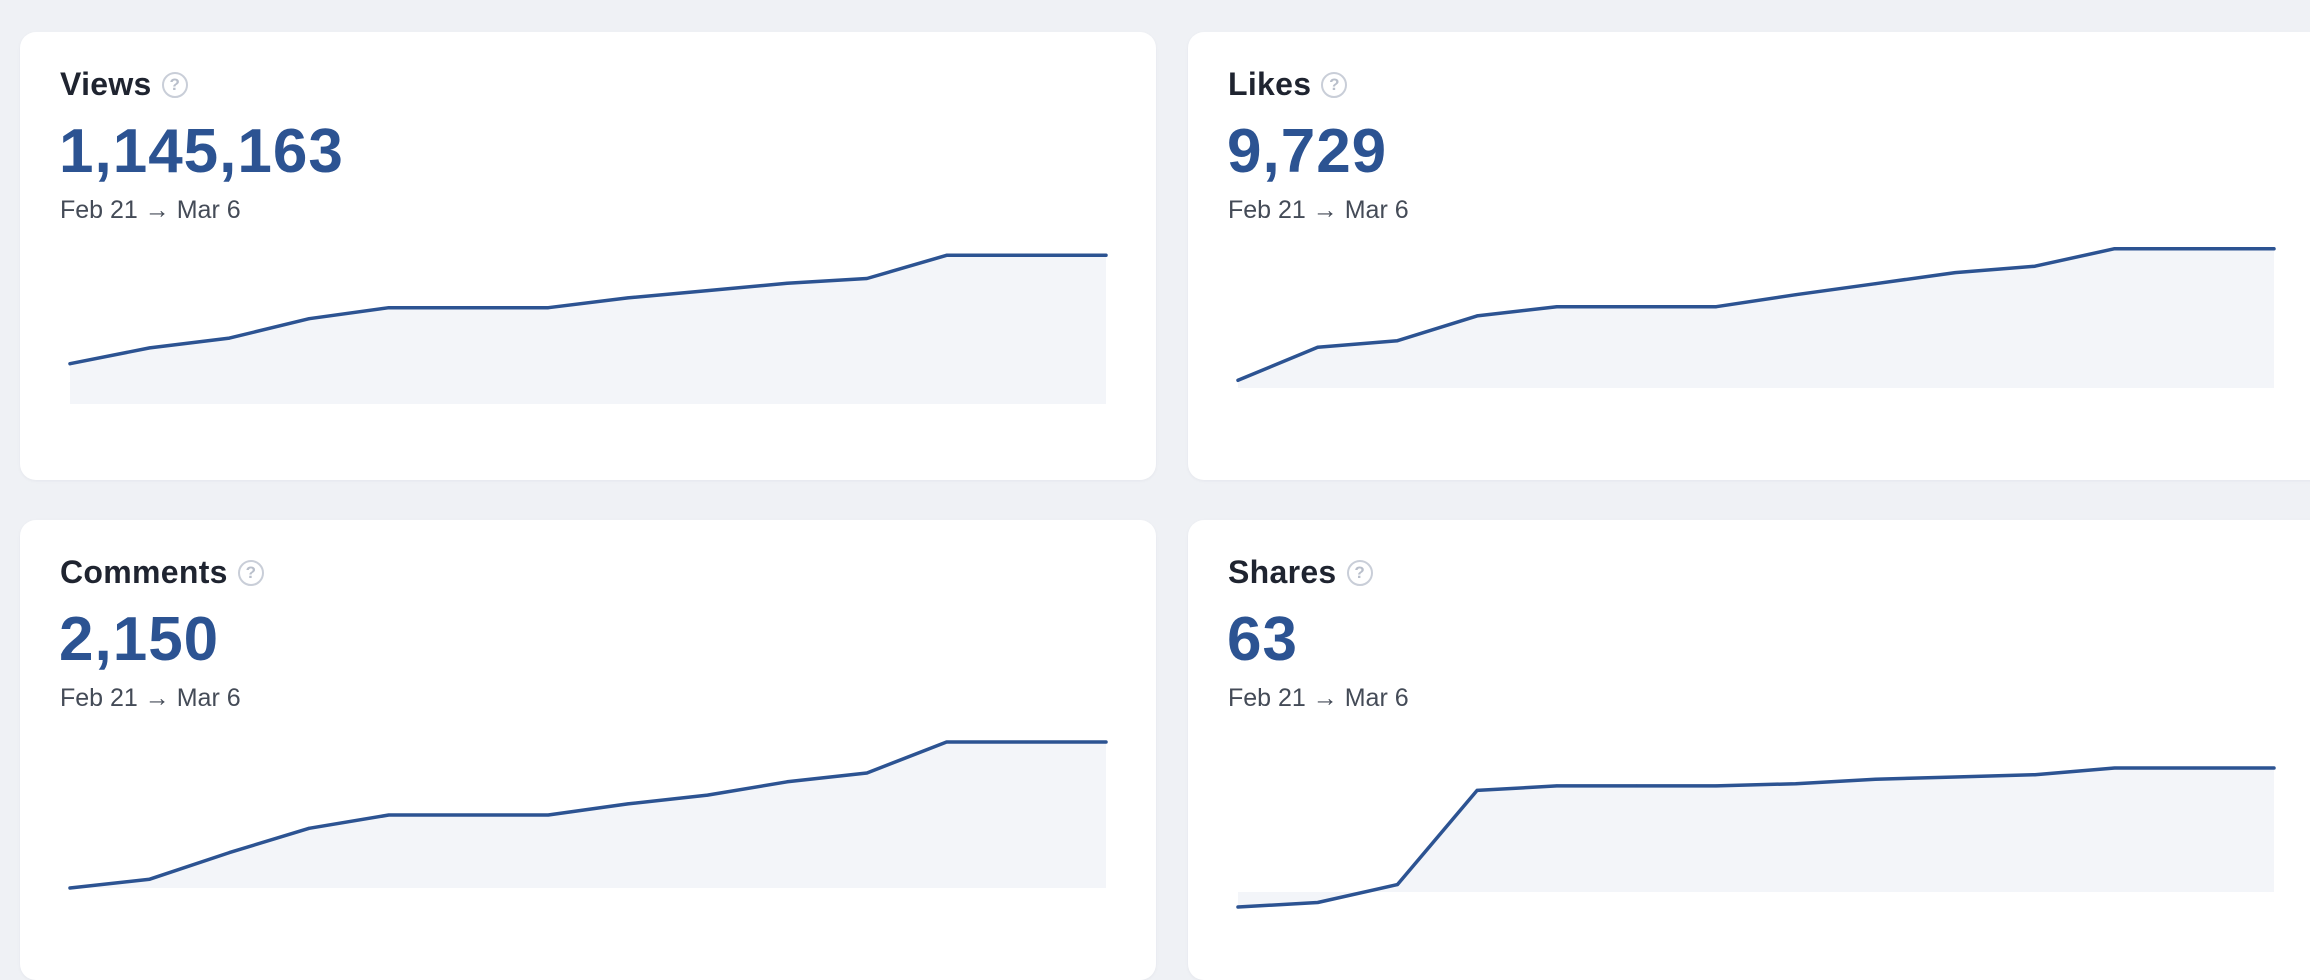  I want to click on card-header: Likes ?, so click(1288, 84).